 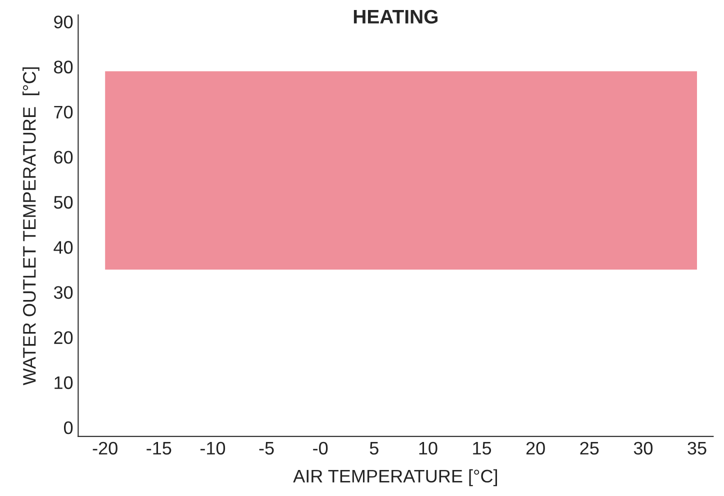 What do you see at coordinates (105, 448) in the screenshot?
I see `x-tick-label: -20` at bounding box center [105, 448].